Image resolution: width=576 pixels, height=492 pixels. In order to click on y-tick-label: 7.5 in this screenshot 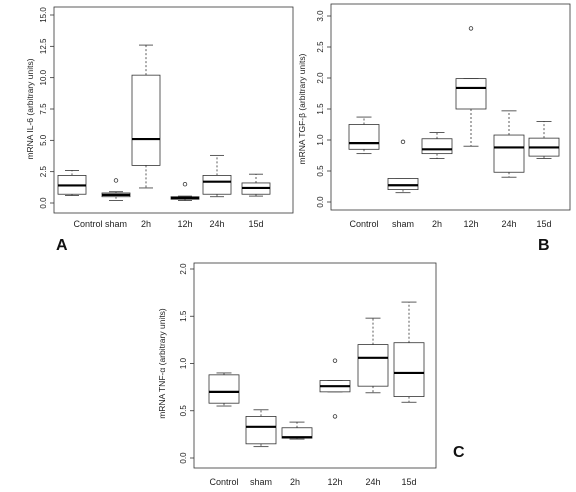, I will do `click(43, 109)`.